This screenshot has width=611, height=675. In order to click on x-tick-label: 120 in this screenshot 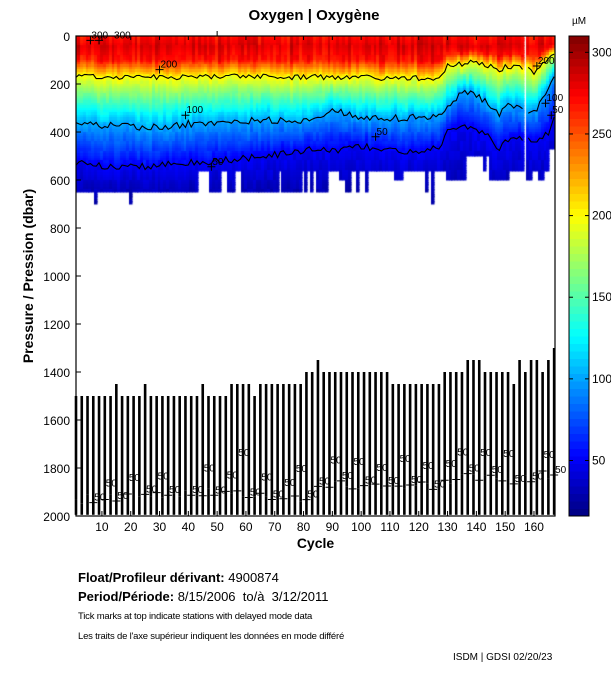, I will do `click(419, 527)`.